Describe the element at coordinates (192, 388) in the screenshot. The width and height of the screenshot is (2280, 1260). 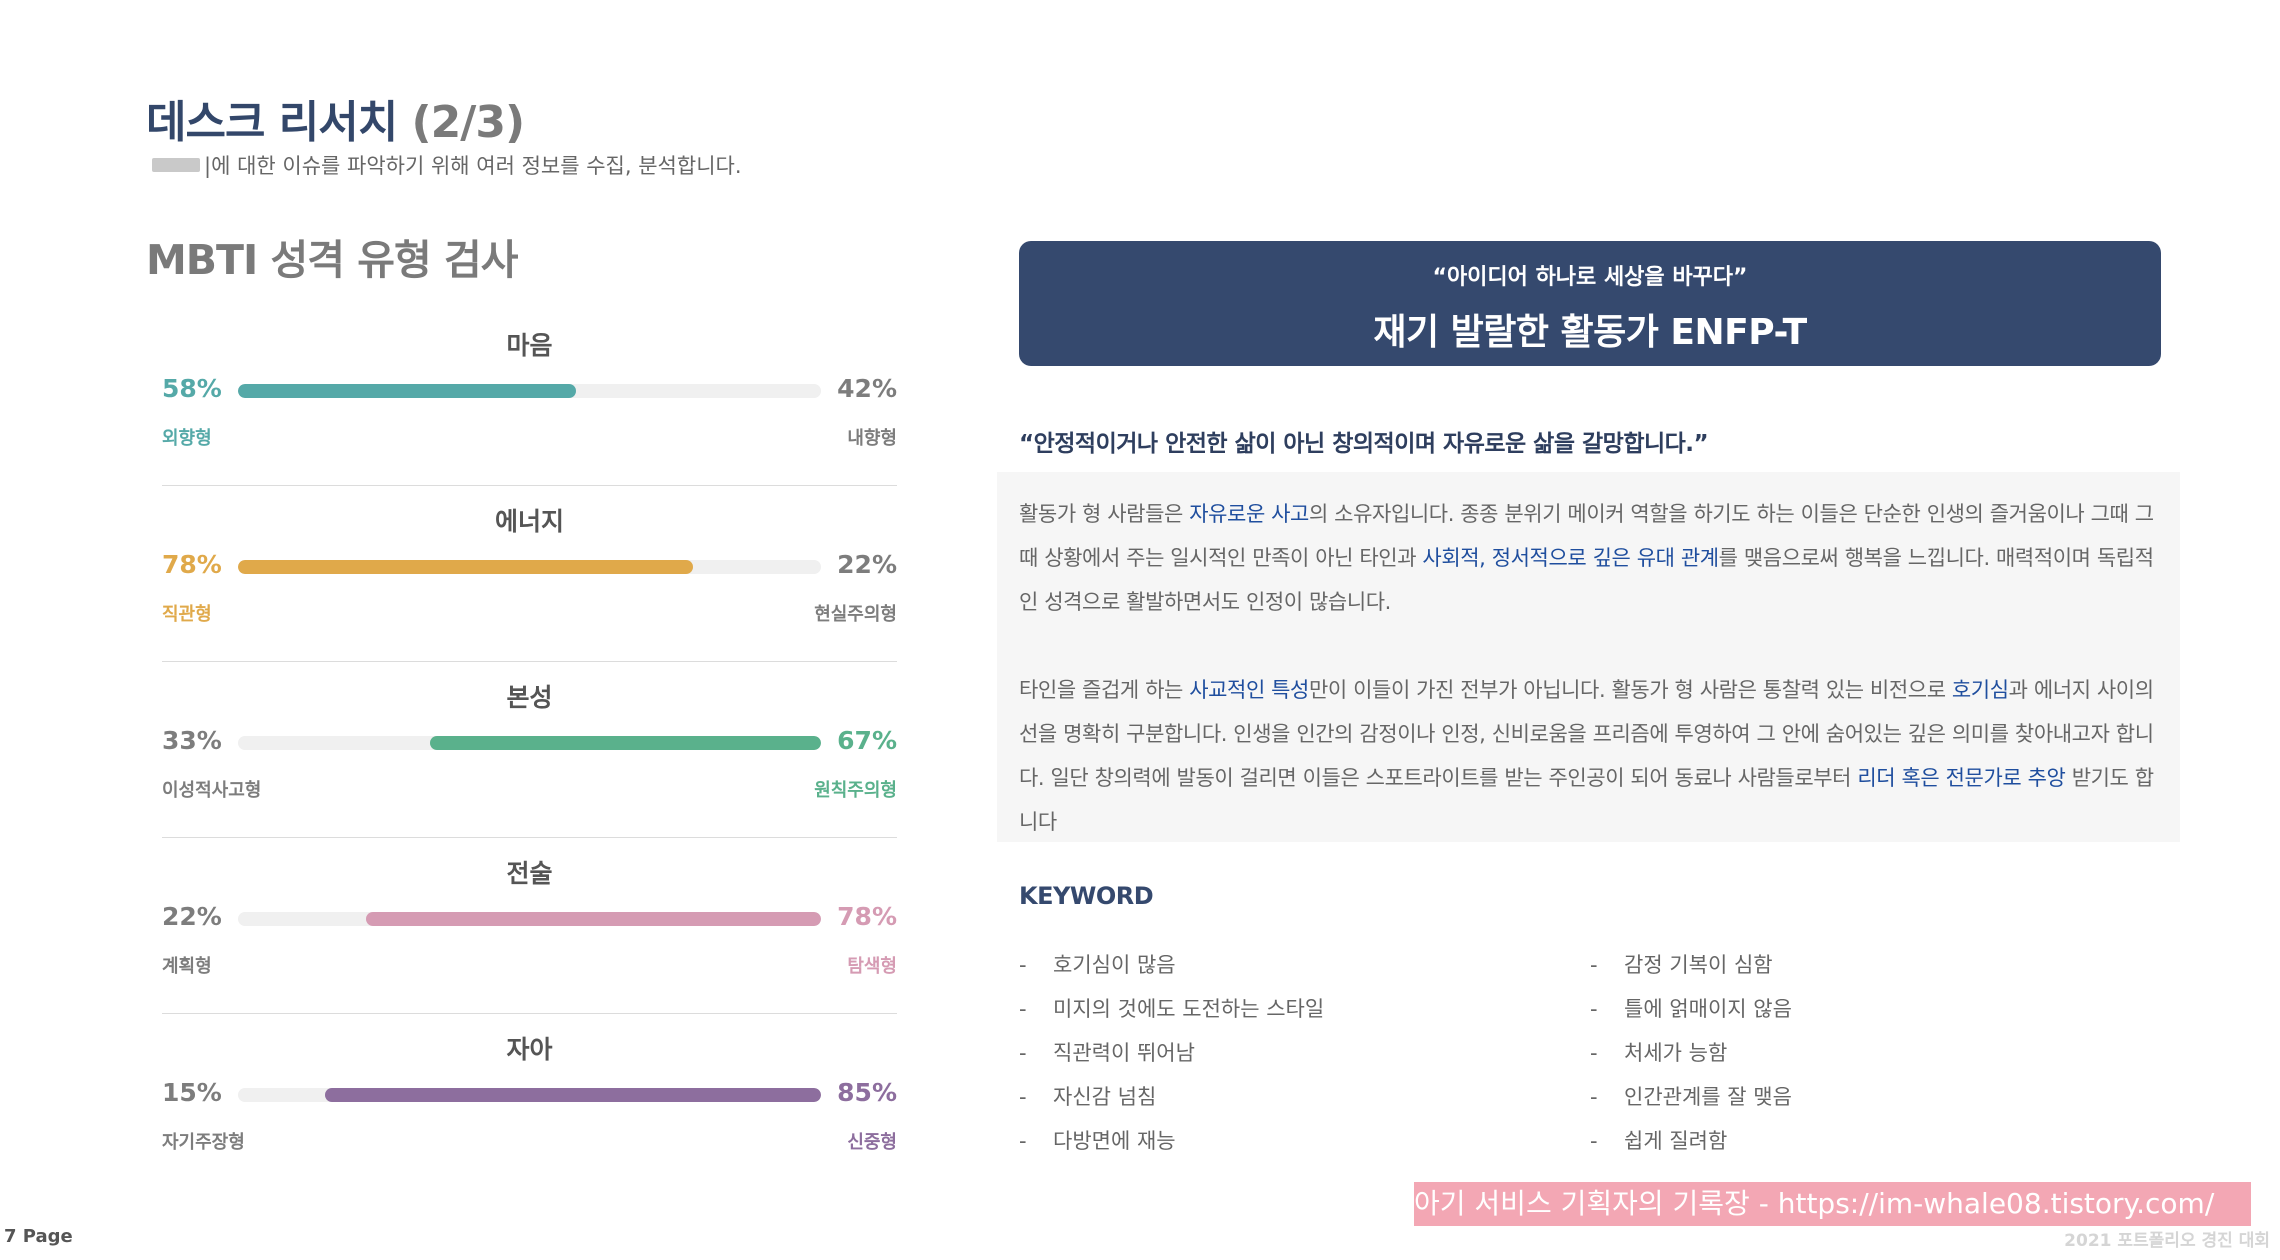
I see `trait-left-percent: 58%` at that location.